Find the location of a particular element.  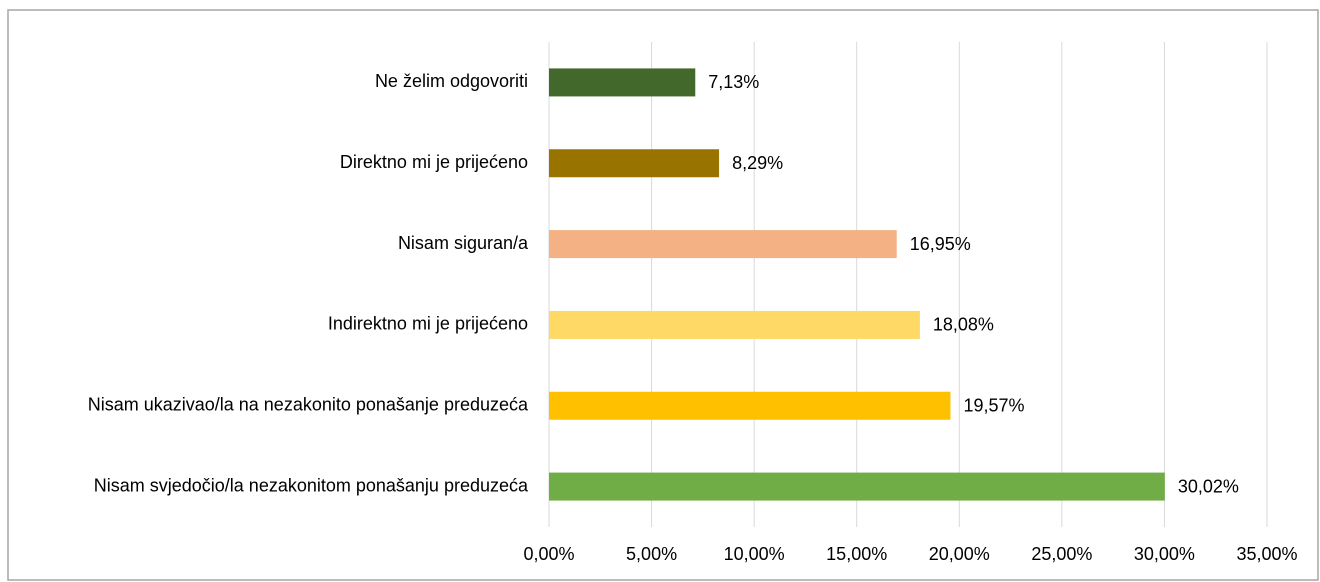

data-label: 16,95% is located at coordinates (940, 244).